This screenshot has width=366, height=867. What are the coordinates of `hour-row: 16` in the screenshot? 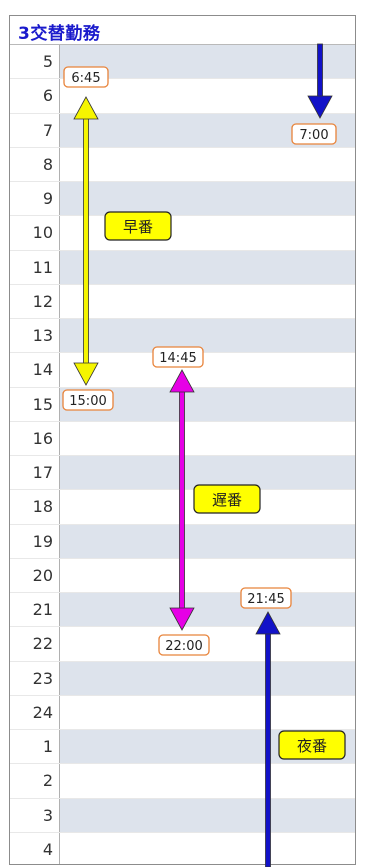 It's located at (182, 438).